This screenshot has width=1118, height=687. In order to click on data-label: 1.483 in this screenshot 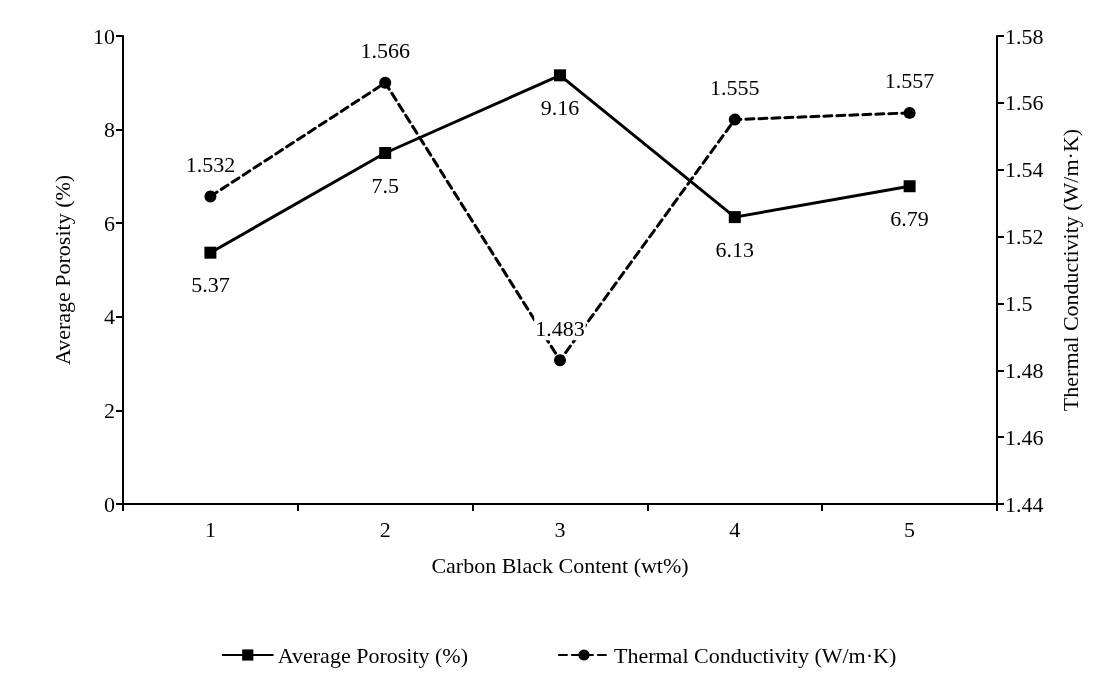, I will do `click(560, 328)`.